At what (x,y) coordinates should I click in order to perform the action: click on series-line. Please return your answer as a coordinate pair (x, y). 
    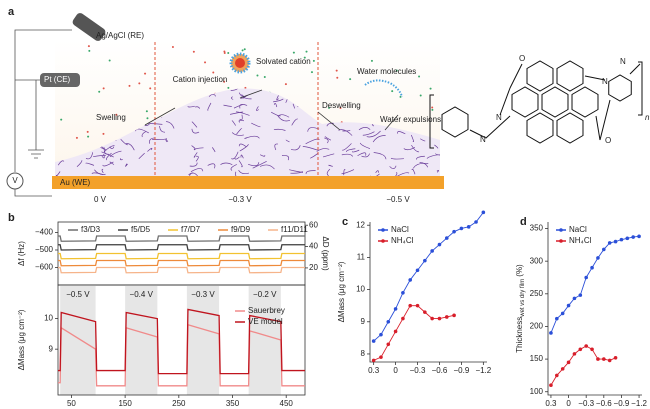
    Looking at the image, I should click on (181, 238).